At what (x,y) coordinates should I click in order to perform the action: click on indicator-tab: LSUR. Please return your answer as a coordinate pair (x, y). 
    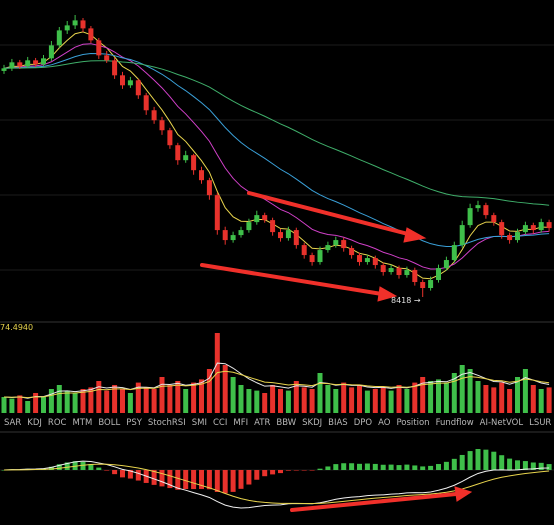
    Looking at the image, I should click on (540, 423).